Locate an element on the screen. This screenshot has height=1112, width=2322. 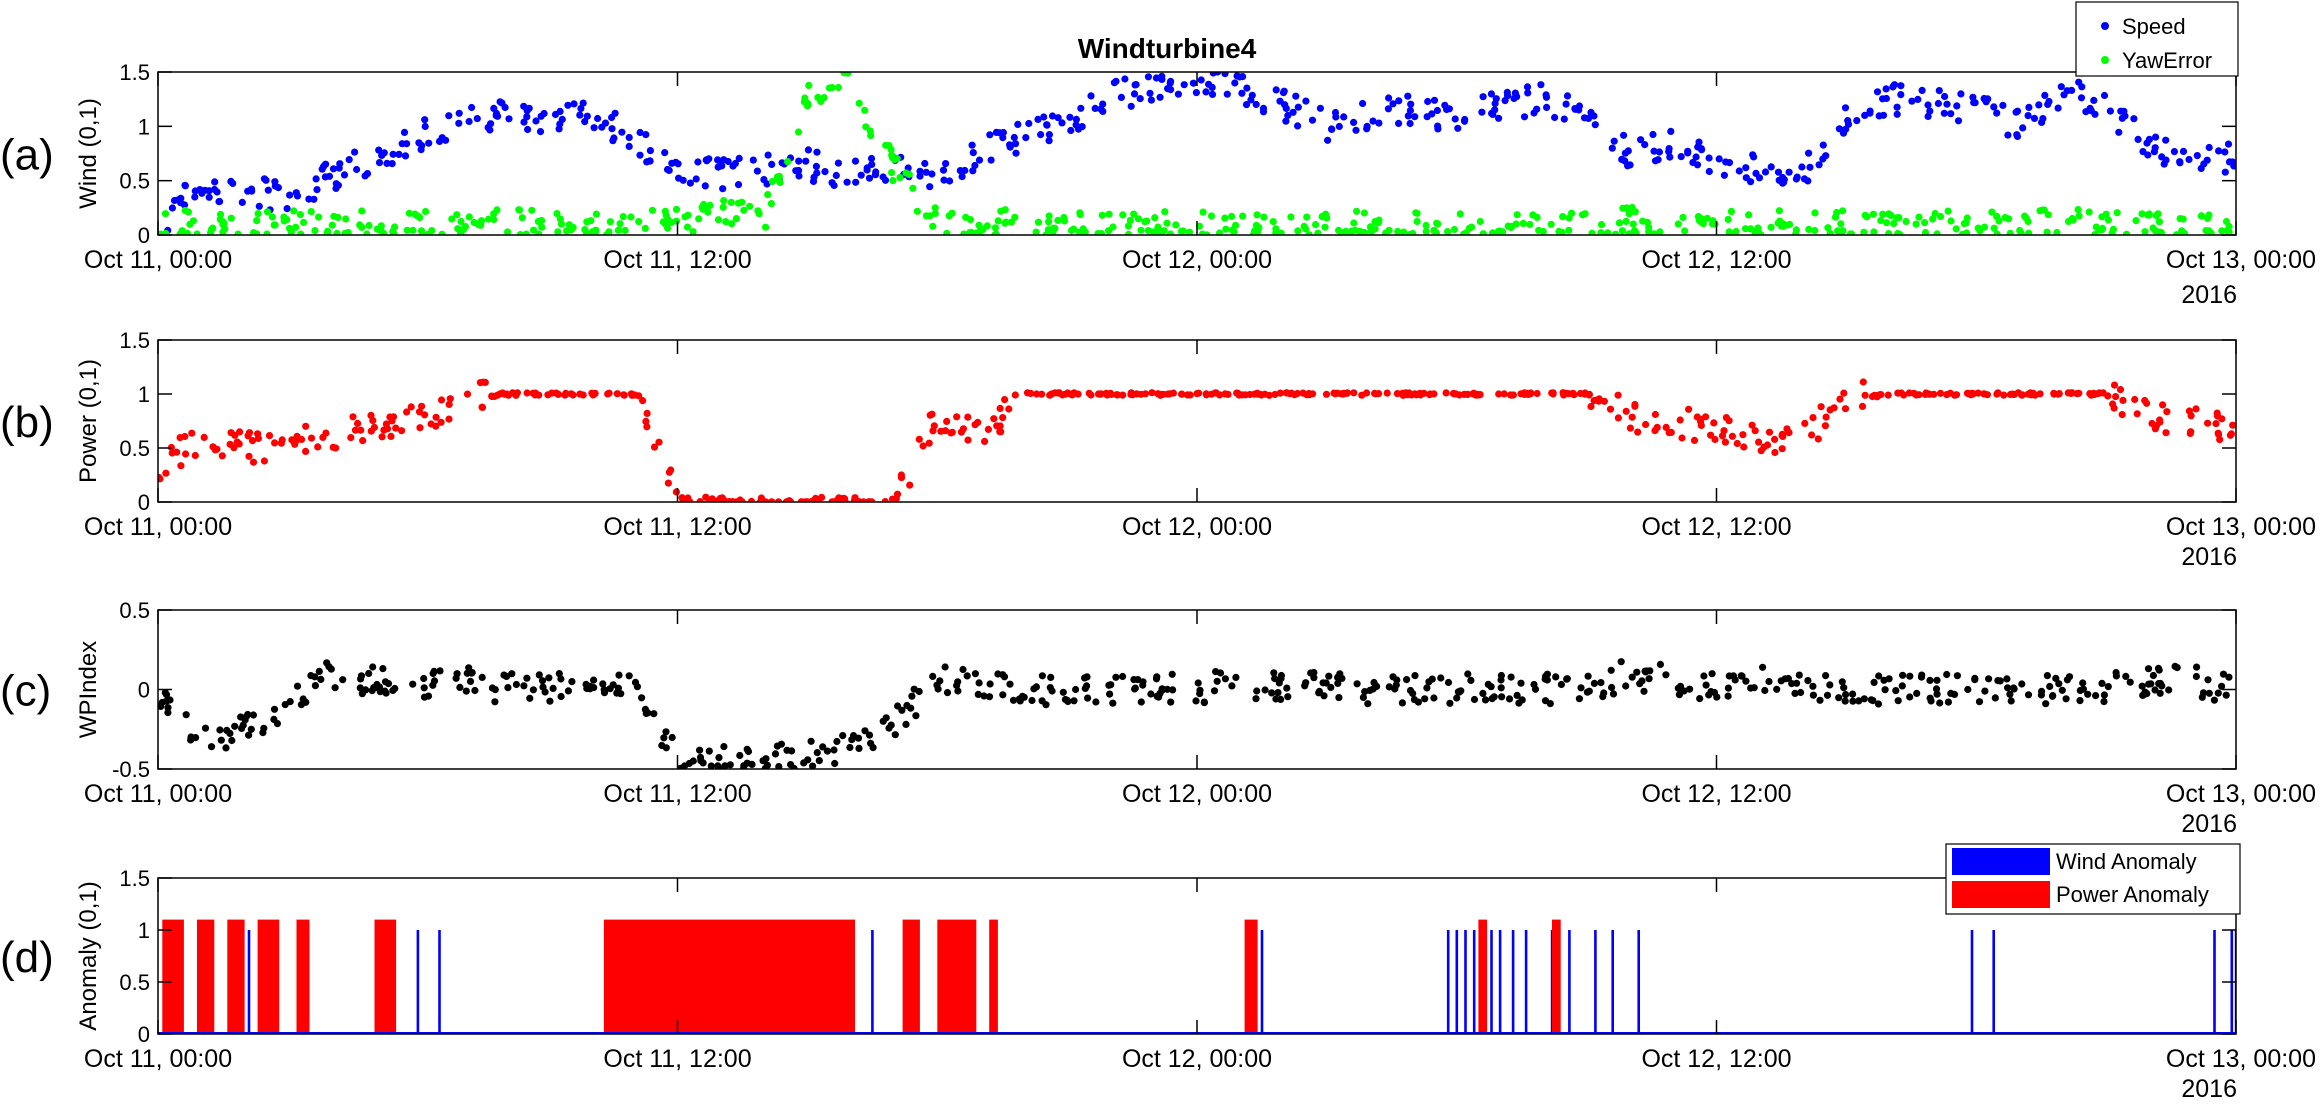
year-label: 2016 is located at coordinates (2209, 824).